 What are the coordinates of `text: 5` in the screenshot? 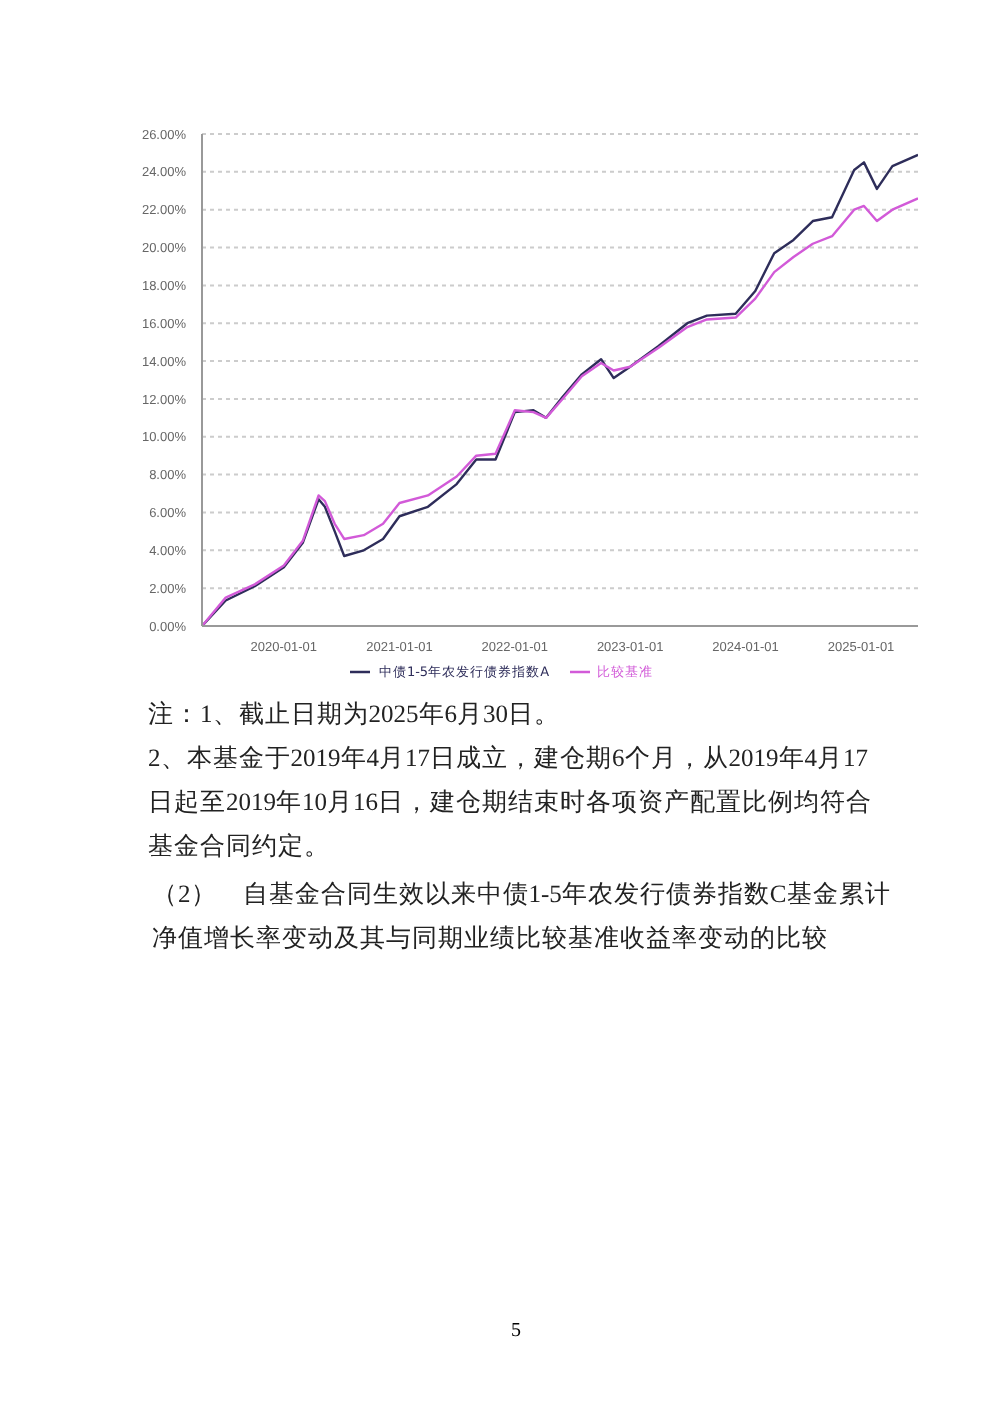 It's located at (516, 1331).